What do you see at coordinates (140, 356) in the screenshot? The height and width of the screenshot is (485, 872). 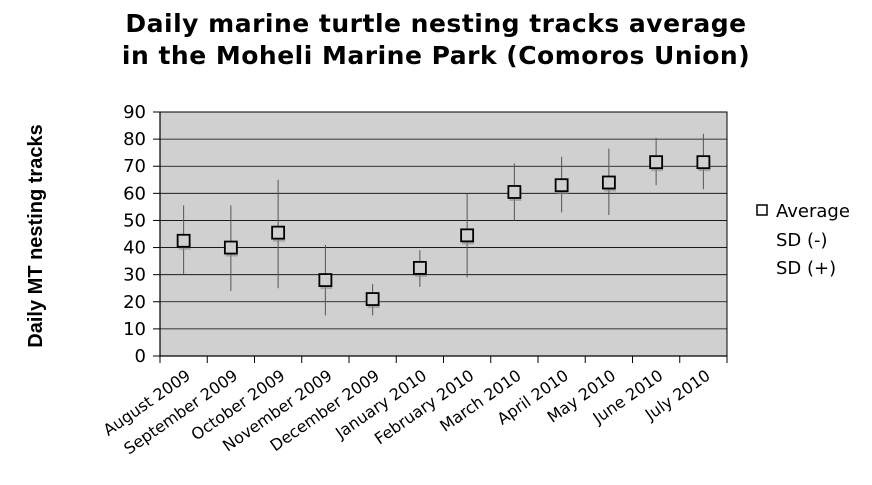 I see `y-tick-label-0: 0` at bounding box center [140, 356].